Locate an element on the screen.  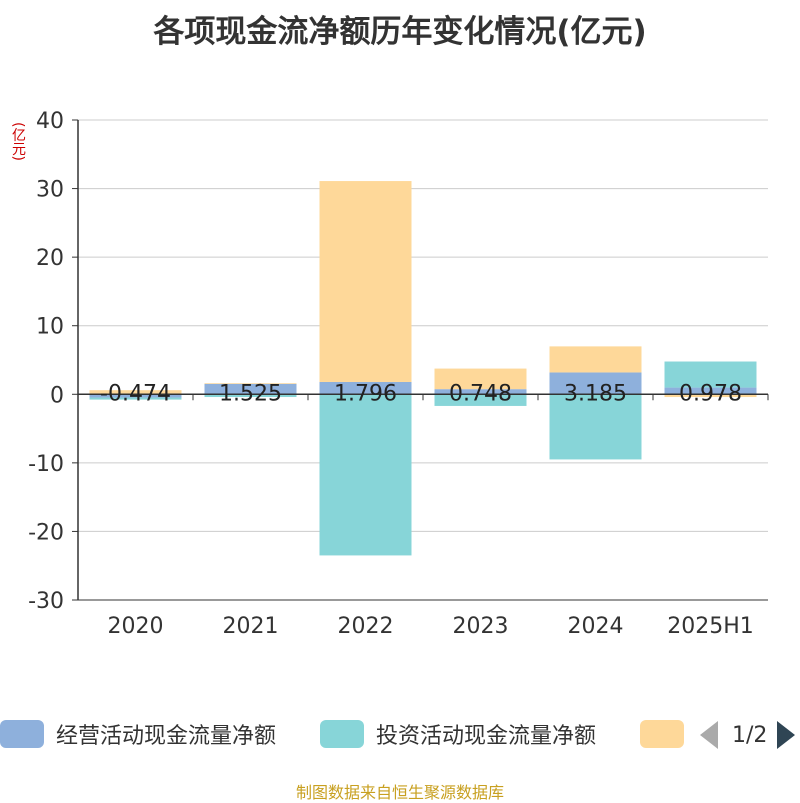
chart-title: 各项现金流净额历年变化情况(亿元) is located at coordinates (400, 32).